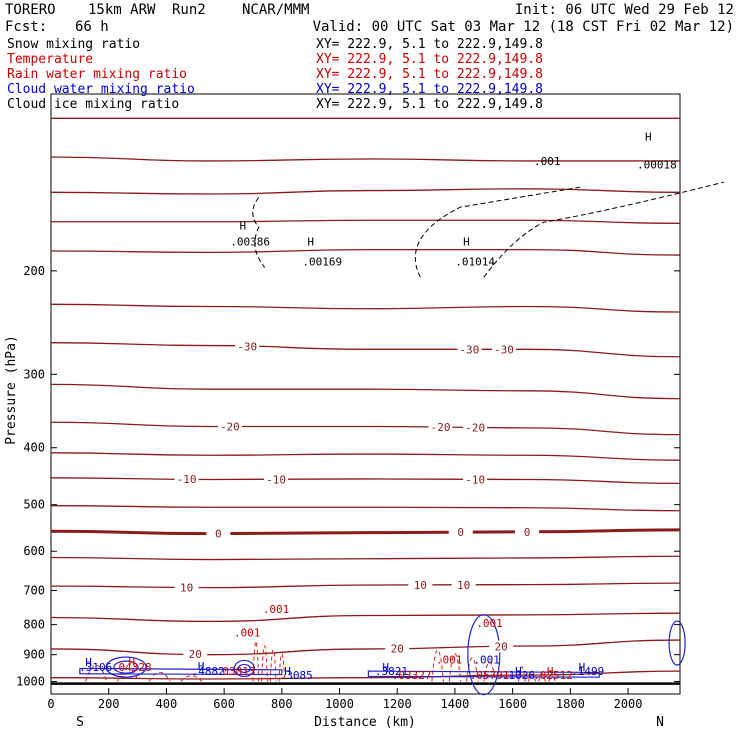 The image size is (740, 740). I want to click on x-tick-label: 1200, so click(397, 704).